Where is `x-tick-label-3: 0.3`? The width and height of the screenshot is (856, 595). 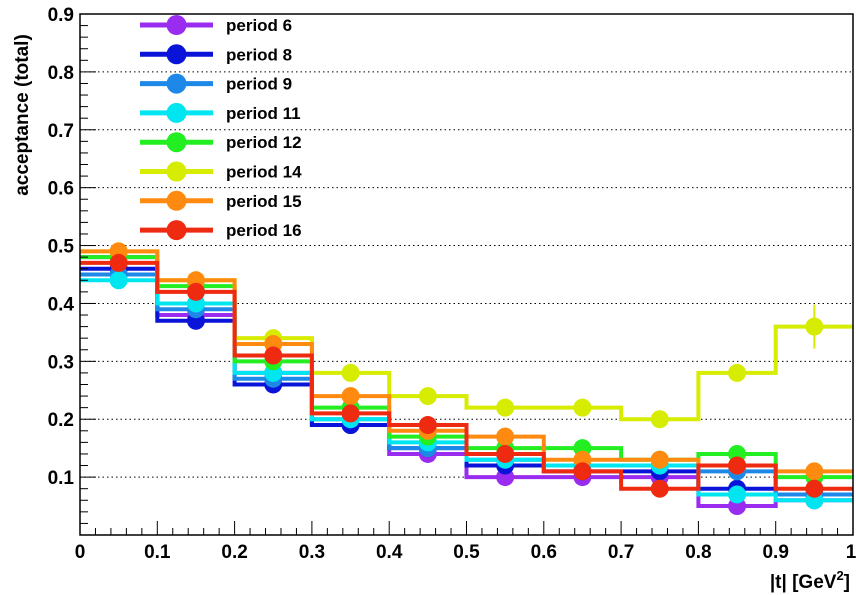
x-tick-label-3: 0.3 is located at coordinates (312, 552).